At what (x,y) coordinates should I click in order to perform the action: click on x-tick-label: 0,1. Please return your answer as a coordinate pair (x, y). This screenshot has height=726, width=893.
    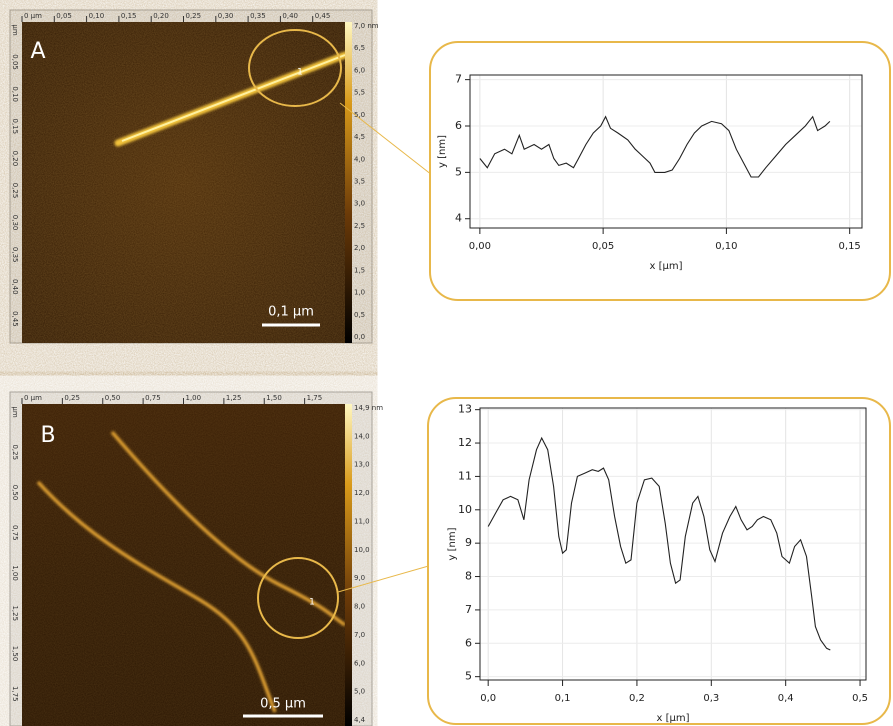
    Looking at the image, I should click on (563, 698).